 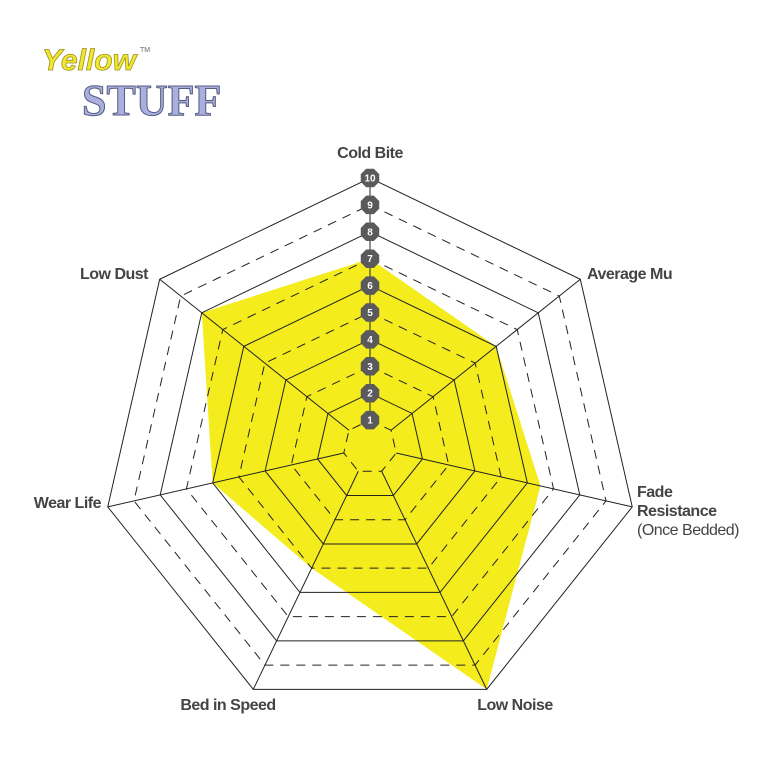 I want to click on axis-label-wear-life: Wear Life, so click(x=68, y=503).